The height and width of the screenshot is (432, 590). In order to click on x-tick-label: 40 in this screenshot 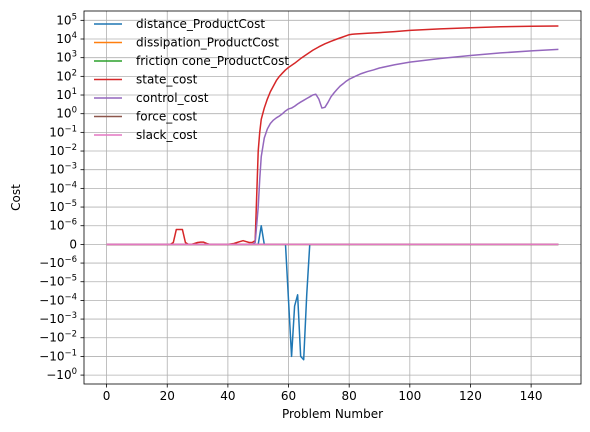, I will do `click(227, 396)`.